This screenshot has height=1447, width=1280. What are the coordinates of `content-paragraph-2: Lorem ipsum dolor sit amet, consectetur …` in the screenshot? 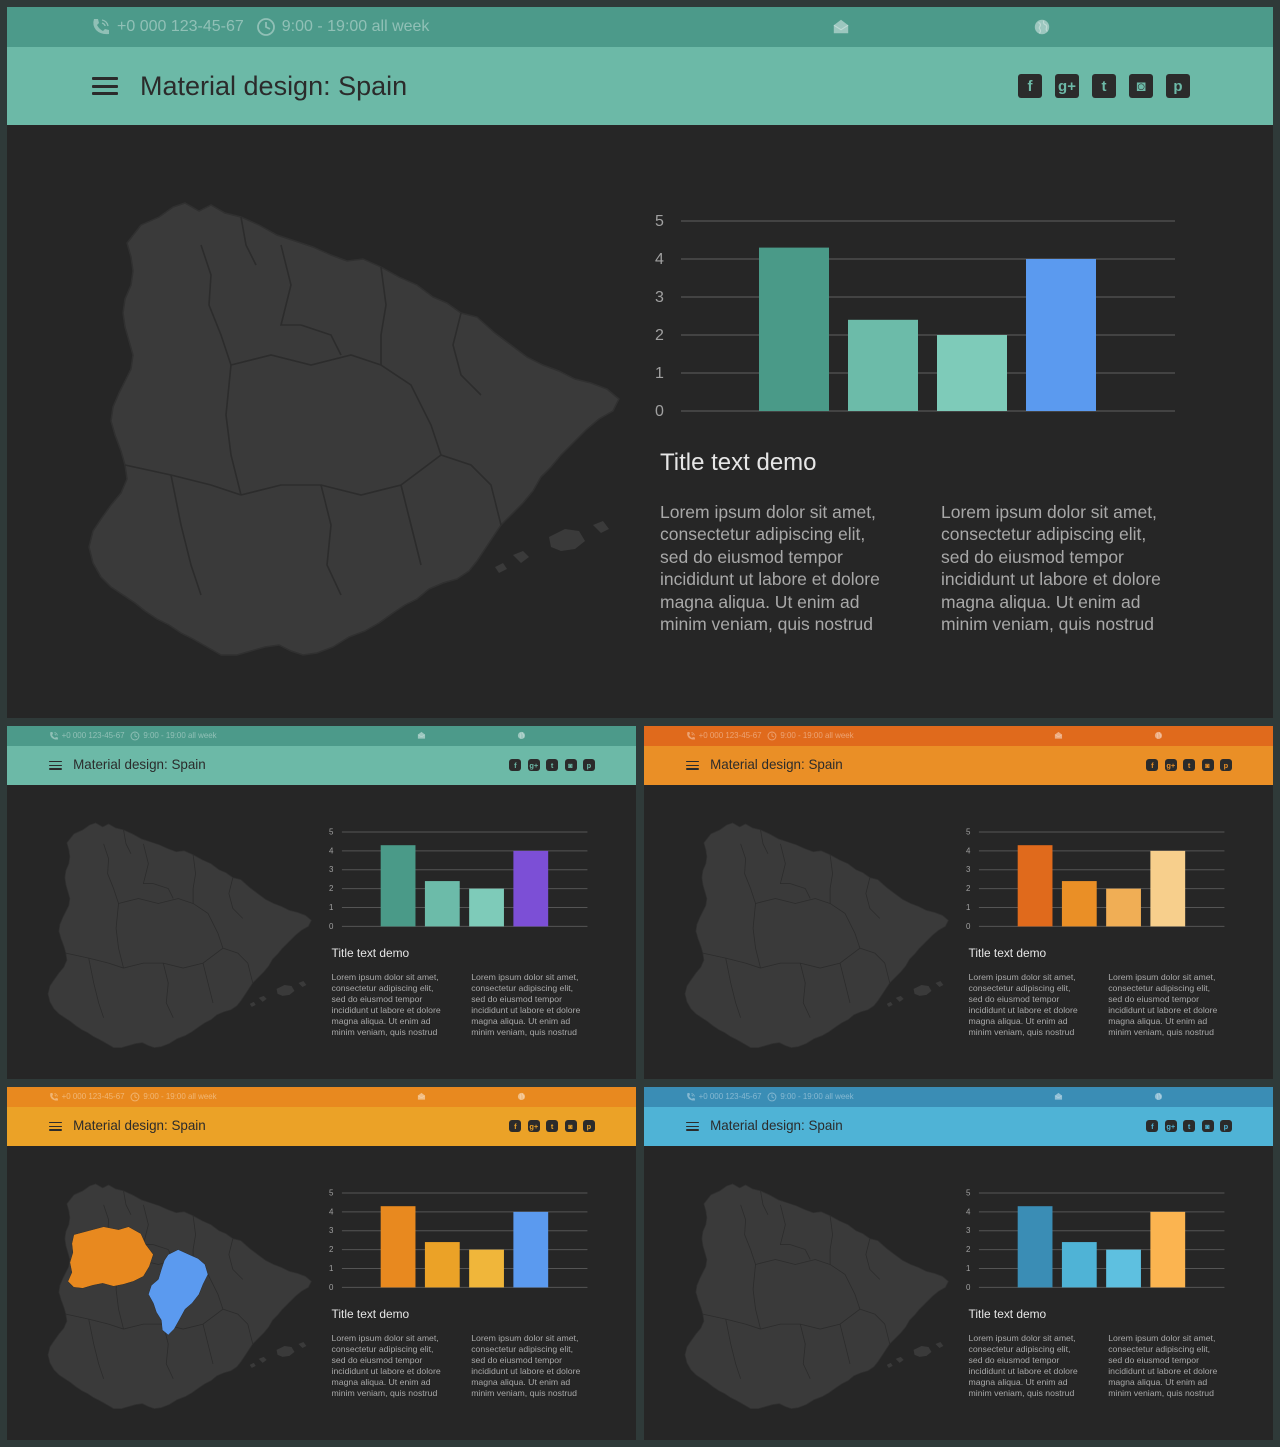 It's located at (526, 1004).